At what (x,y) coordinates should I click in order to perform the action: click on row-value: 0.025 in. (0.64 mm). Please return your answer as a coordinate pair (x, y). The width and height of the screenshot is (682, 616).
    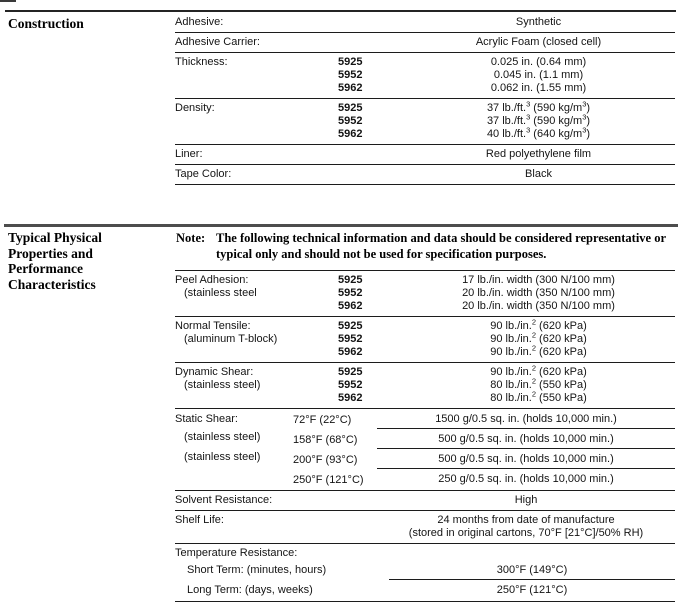
    Looking at the image, I should click on (538, 62).